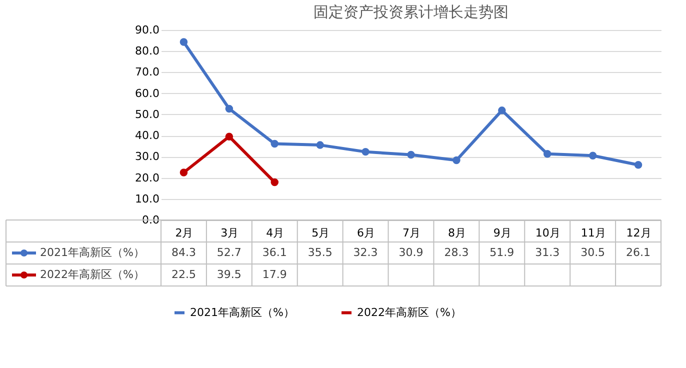  What do you see at coordinates (229, 233) in the screenshot?
I see `x-tick-label: 3月` at bounding box center [229, 233].